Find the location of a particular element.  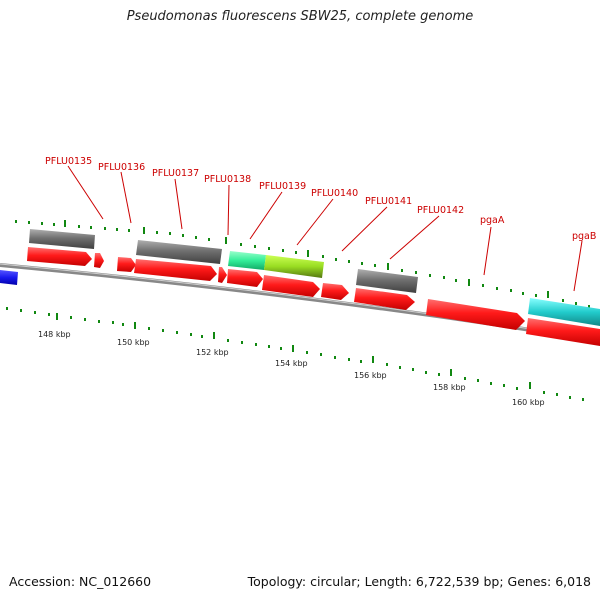

feature-blue is located at coordinates (9, 277).